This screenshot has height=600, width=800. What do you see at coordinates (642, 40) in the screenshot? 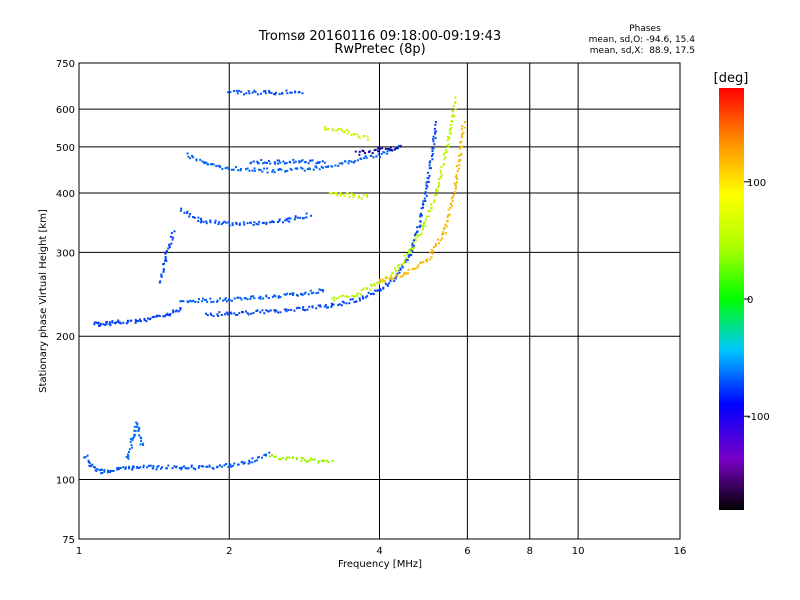
I see `stats-o-mode: mean, sd,O: -94.6, 15.4` at bounding box center [642, 40].